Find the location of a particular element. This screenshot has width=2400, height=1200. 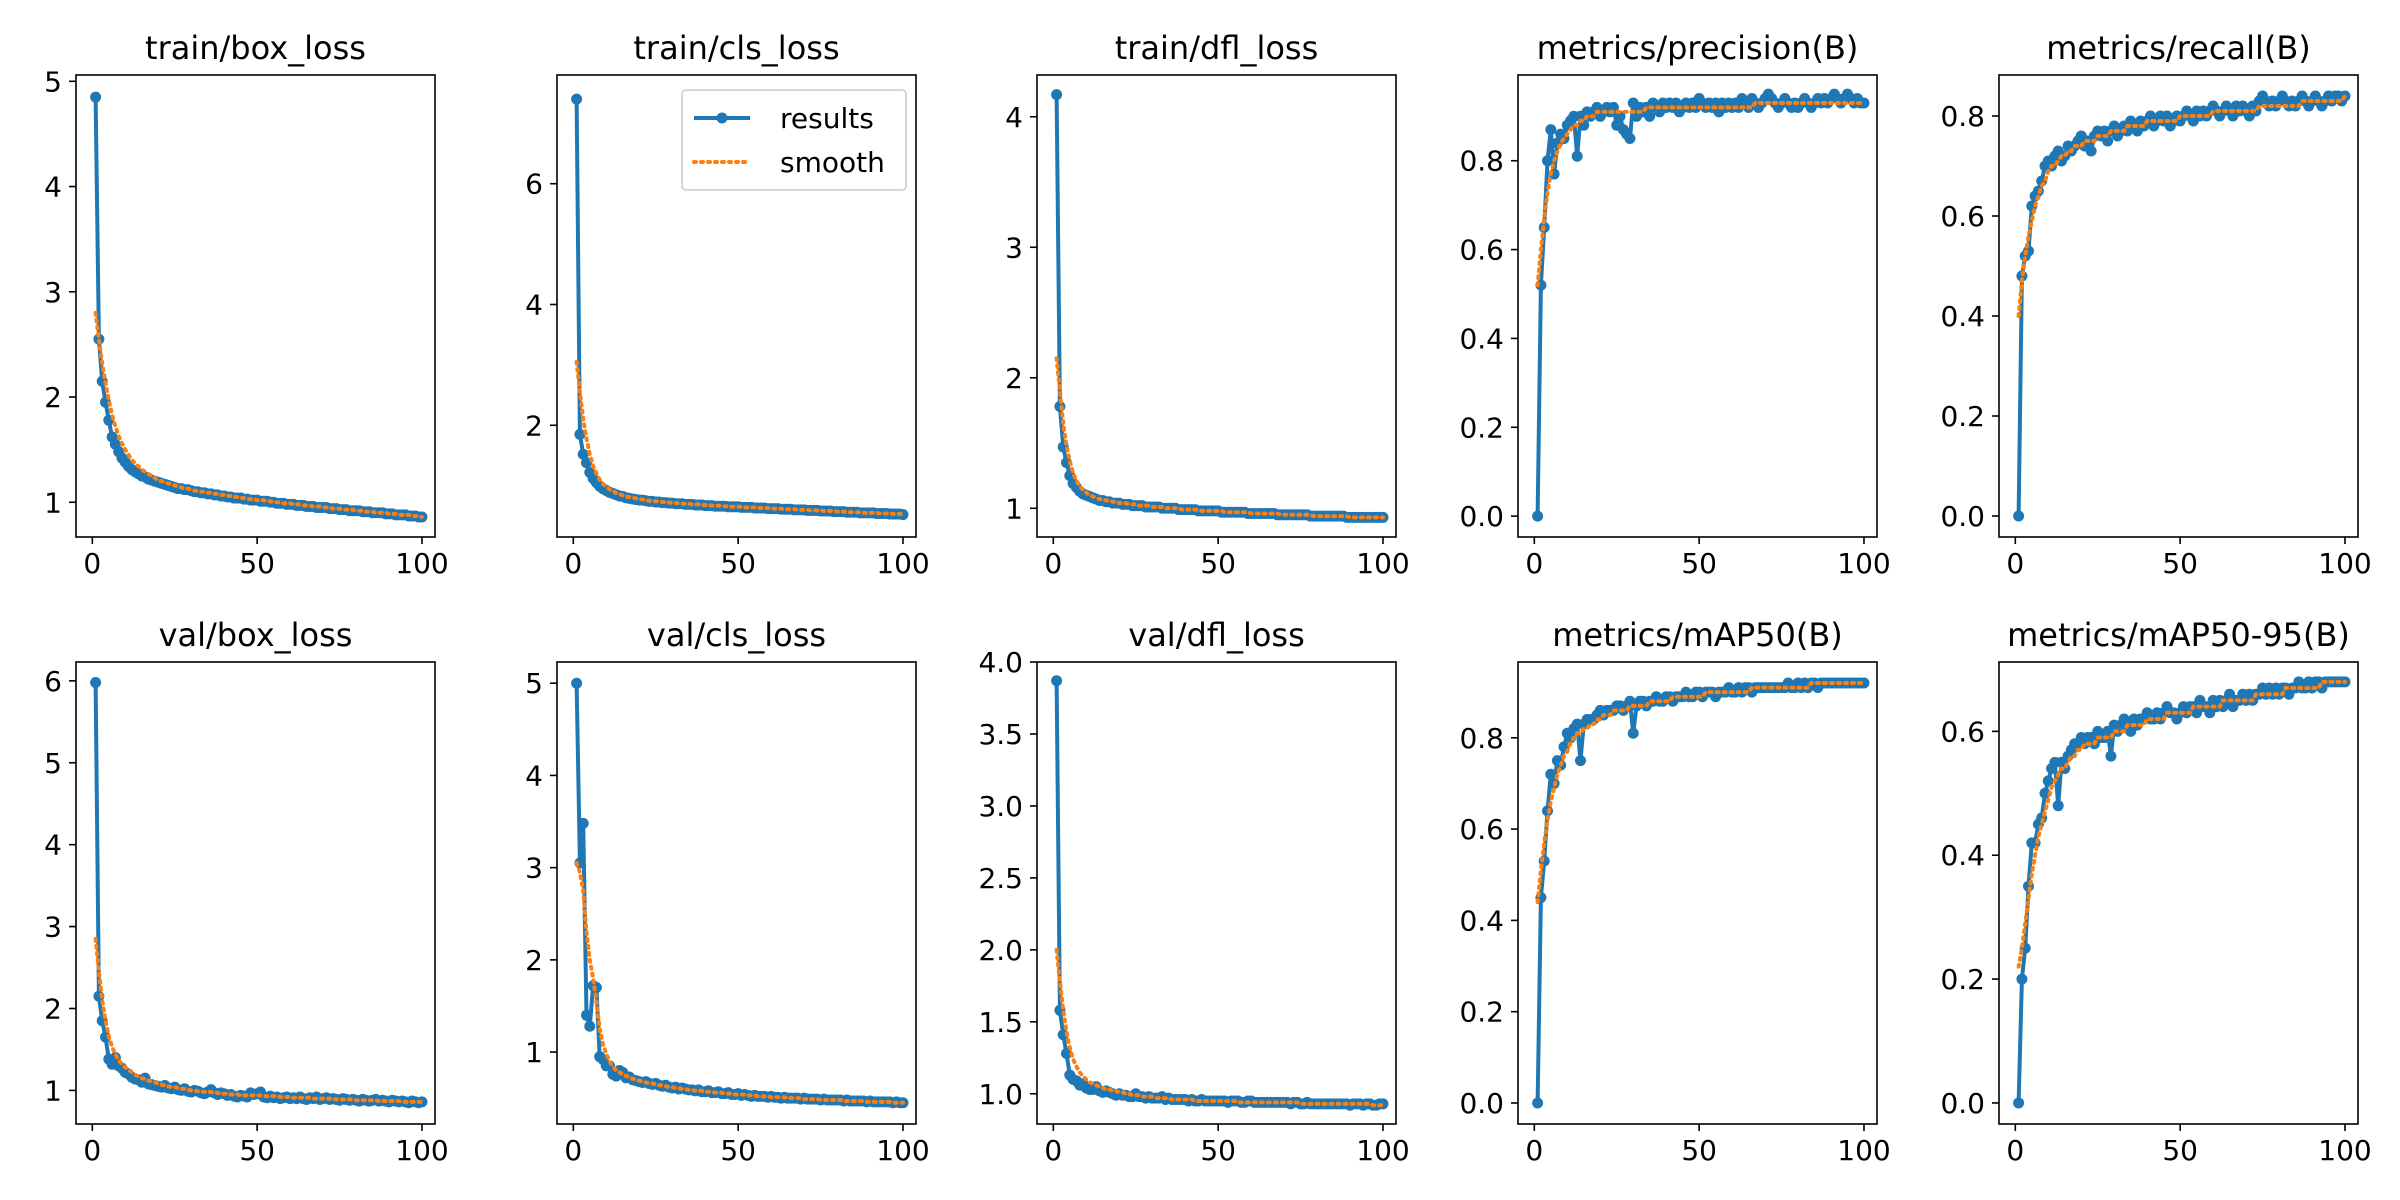

chart-val-dfl-loss: val/dfl_loss 0 50 100 1.0 1.5 2.0 2.5 3.0 3.5 4.0 is located at coordinates (1193, 891).